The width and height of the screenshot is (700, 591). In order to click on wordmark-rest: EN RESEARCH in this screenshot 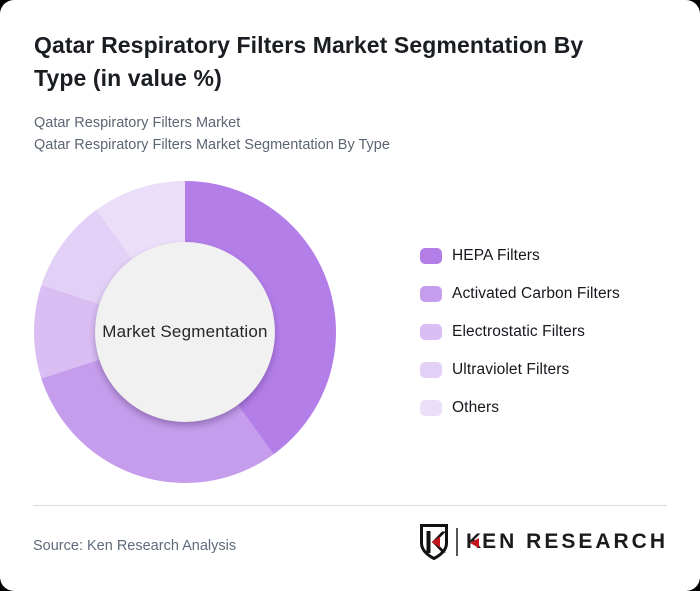, I will do `click(575, 541)`.